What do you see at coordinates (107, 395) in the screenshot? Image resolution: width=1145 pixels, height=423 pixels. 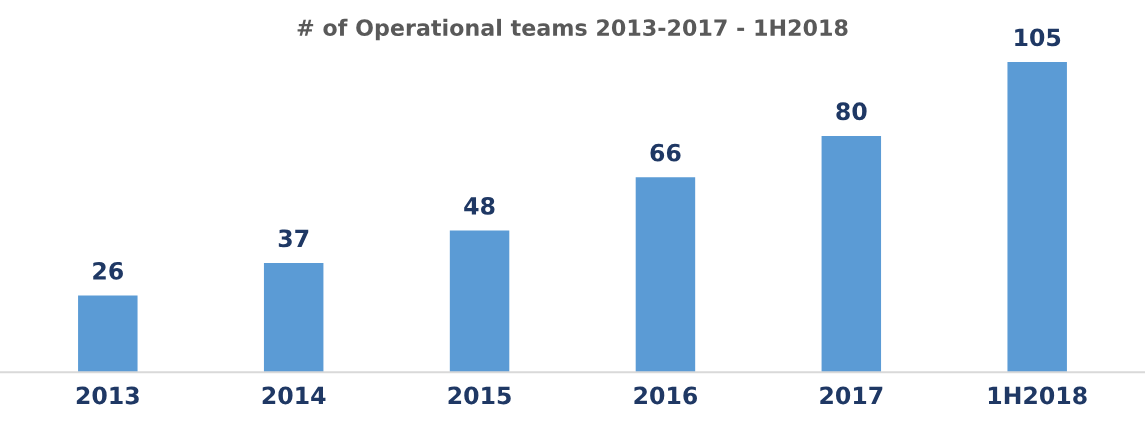 I see `x-tick-label: 2013` at bounding box center [107, 395].